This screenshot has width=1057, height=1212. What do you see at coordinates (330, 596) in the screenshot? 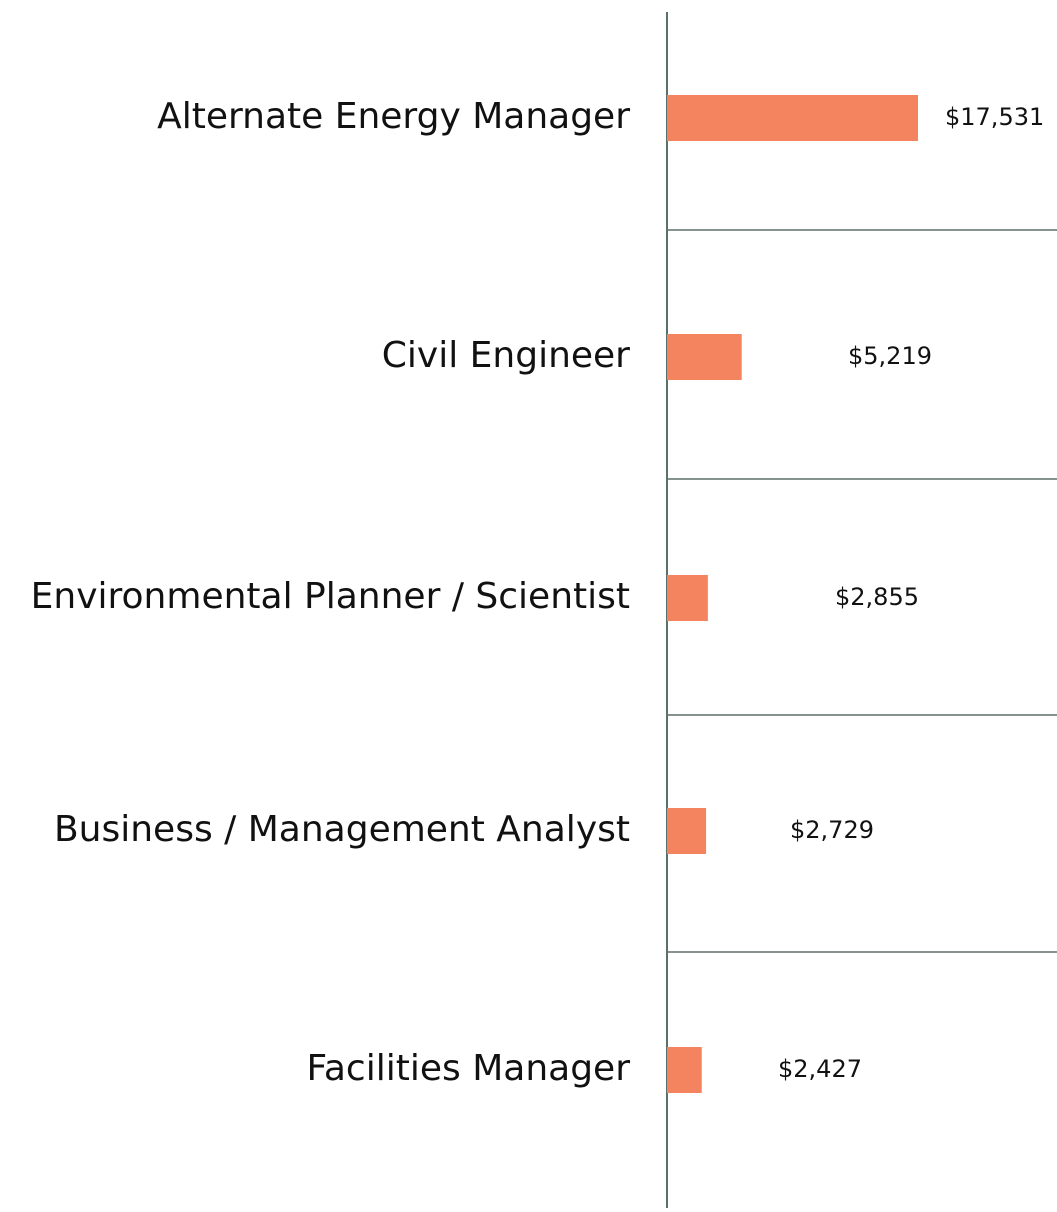
I see `category-label: Environmental Planner / Scientist` at bounding box center [330, 596].